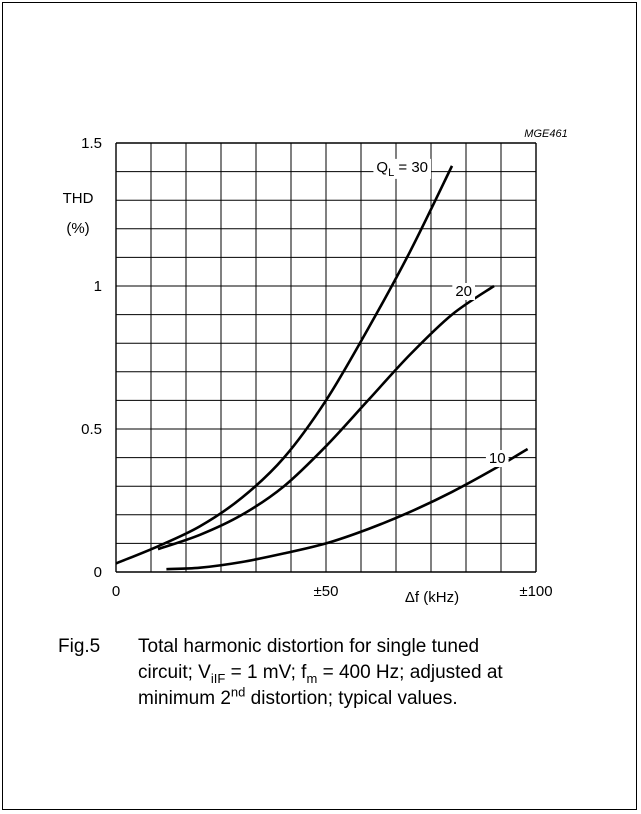  What do you see at coordinates (298, 696) in the screenshot?
I see `caption-line-3: minimum 2nd distortion; typical values.` at bounding box center [298, 696].